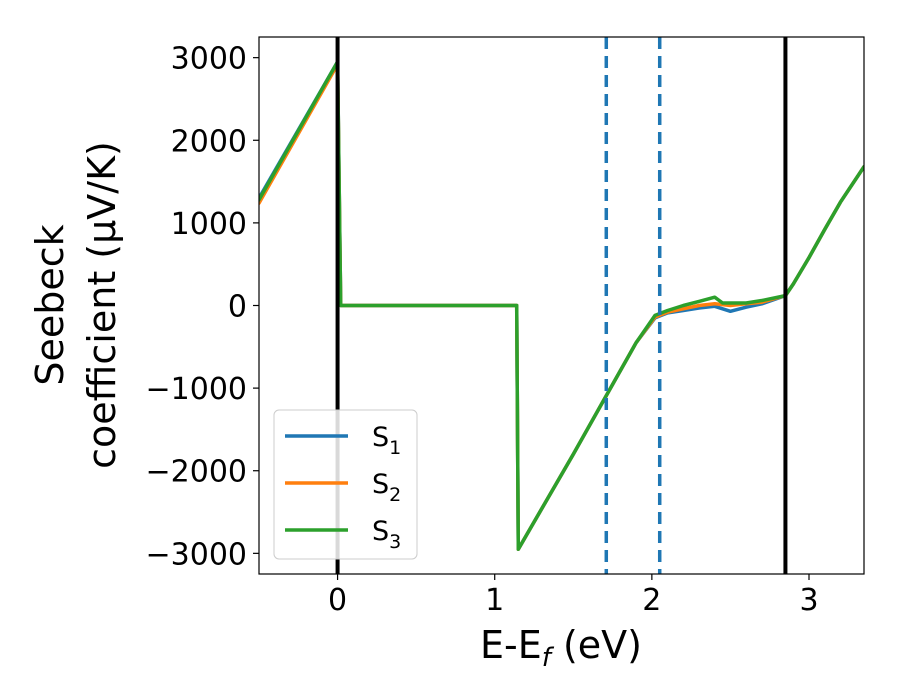  What do you see at coordinates (196, 472) in the screenshot?
I see `y-tick-label: −2000` at bounding box center [196, 472].